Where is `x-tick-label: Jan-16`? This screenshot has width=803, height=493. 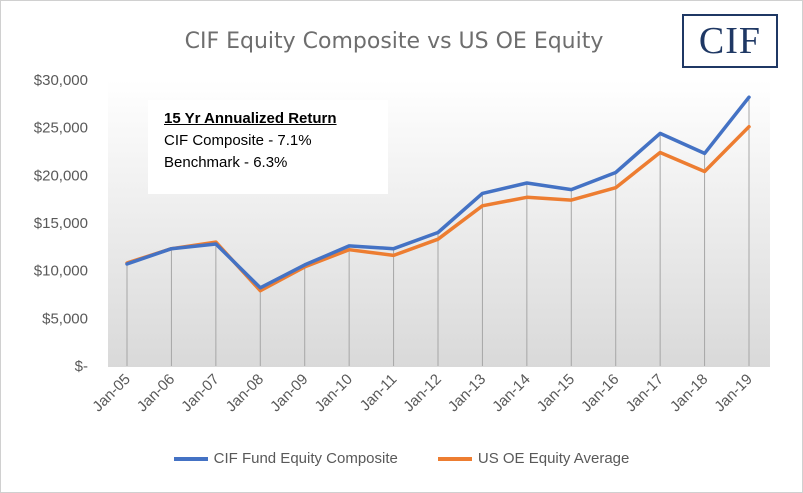
x-tick-label: Jan-16 is located at coordinates (600, 393).